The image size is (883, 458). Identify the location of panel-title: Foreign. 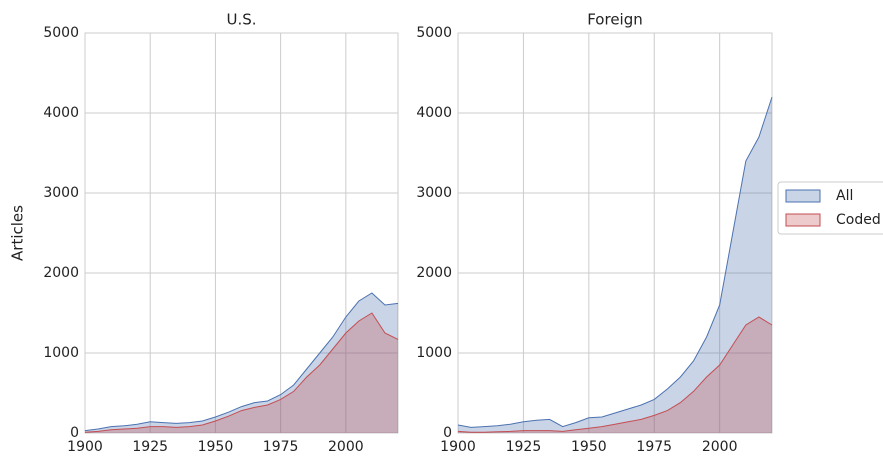
(615, 20).